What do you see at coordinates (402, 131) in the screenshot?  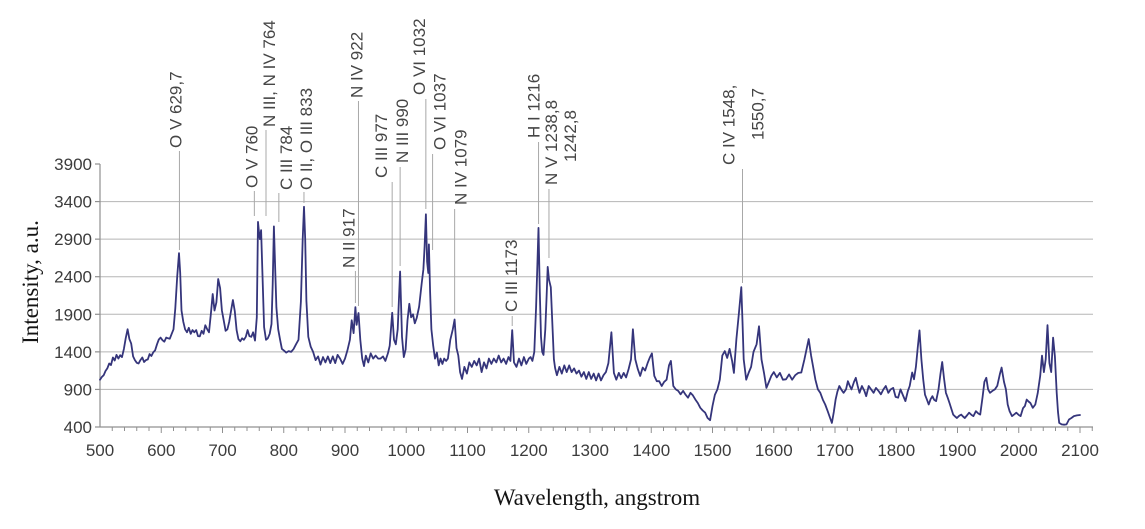 I see `annotation-label-n-iii-990: N III 990` at bounding box center [402, 131].